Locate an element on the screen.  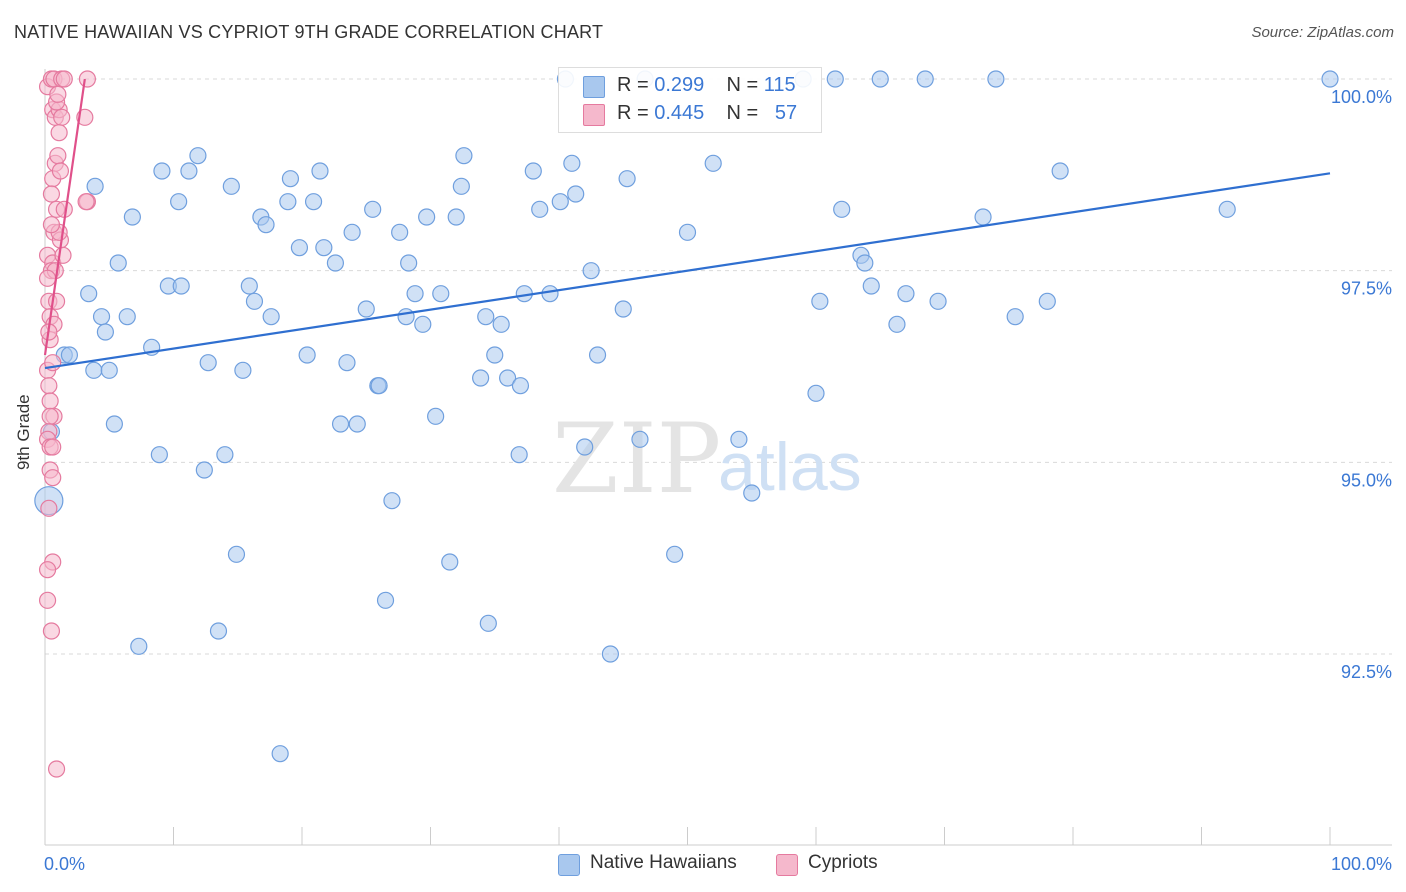
x-tick-label-min: 0.0% is located at coordinates (64, 864).